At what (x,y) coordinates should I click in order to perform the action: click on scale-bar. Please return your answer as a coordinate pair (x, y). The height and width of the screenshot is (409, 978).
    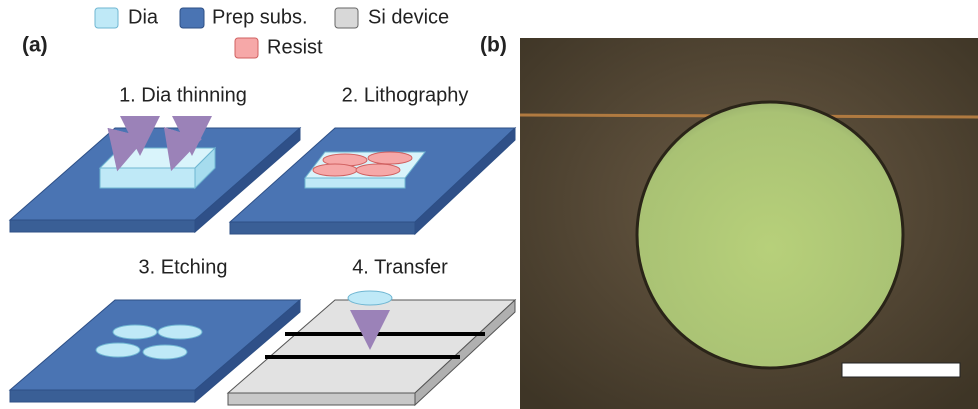
    Looking at the image, I should click on (901, 370).